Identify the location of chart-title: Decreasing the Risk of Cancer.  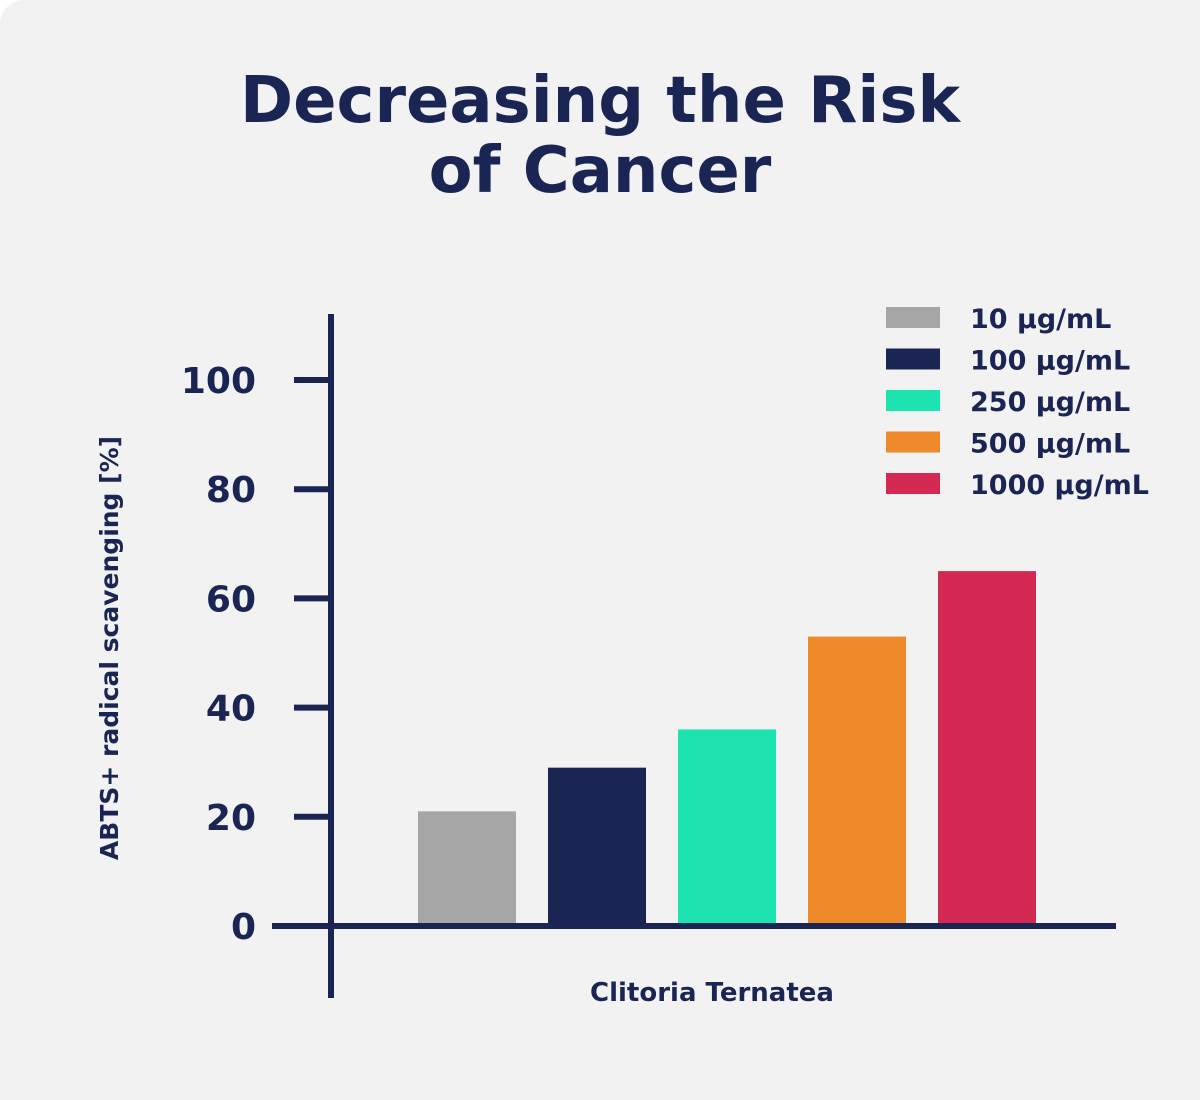
(600, 136).